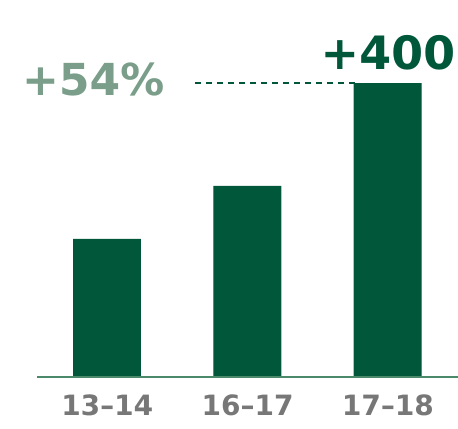 Image resolution: width=458 pixels, height=429 pixels. What do you see at coordinates (93, 80) in the screenshot?
I see `annotation: +54%` at bounding box center [93, 80].